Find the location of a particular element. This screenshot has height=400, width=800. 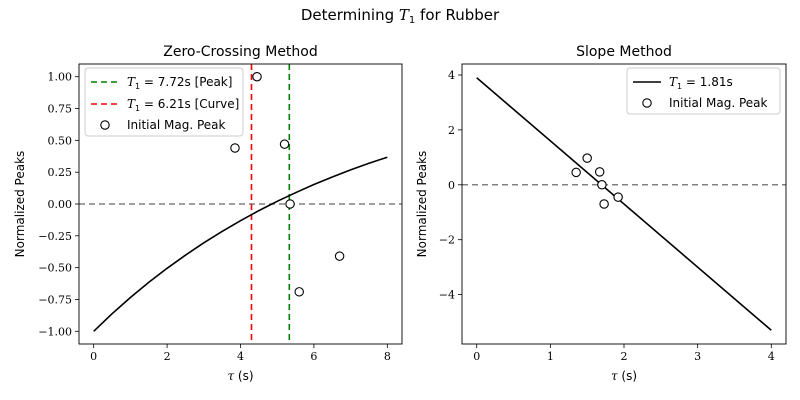

zc-title: Zero-Crossing Method is located at coordinates (240, 52).